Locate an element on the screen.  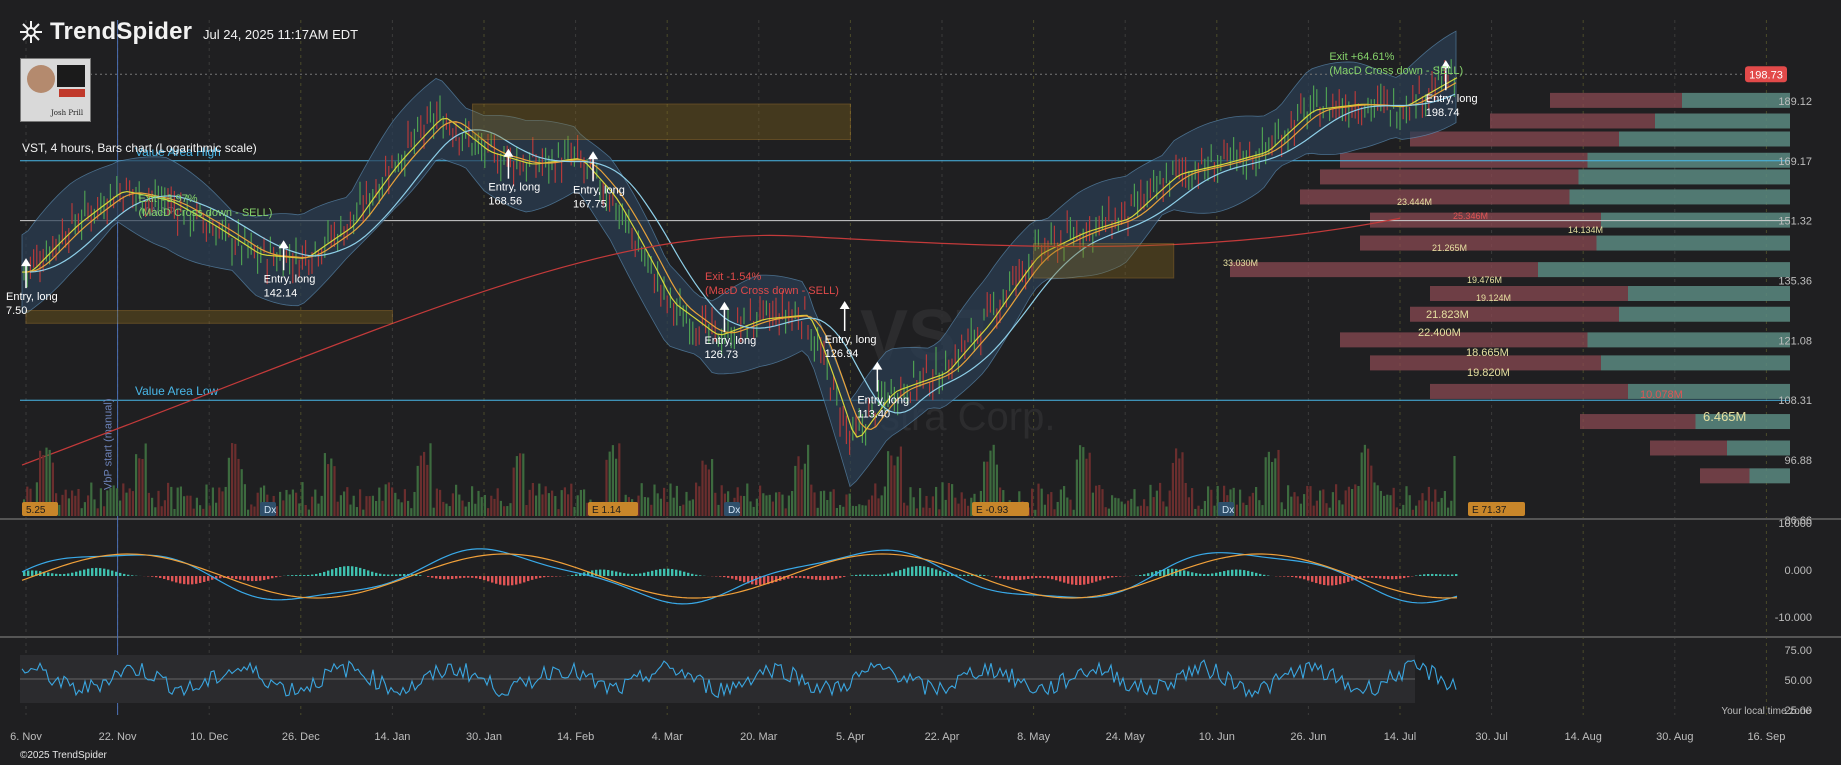
rsi-panel is located at coordinates (738, 679).